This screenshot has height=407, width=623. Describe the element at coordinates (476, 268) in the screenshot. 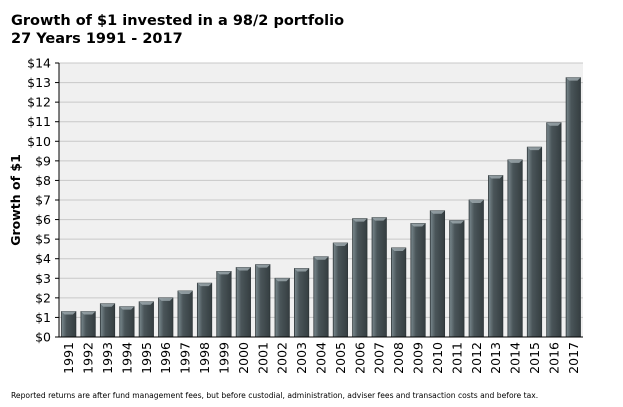

I see `bar-2012` at that location.